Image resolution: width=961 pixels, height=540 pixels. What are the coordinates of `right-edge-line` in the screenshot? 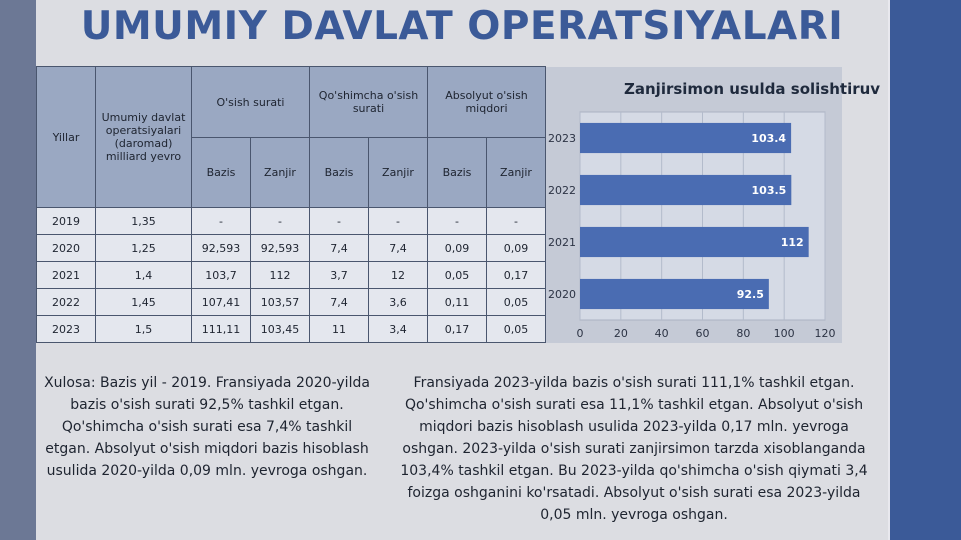 It's located at (889, 270).